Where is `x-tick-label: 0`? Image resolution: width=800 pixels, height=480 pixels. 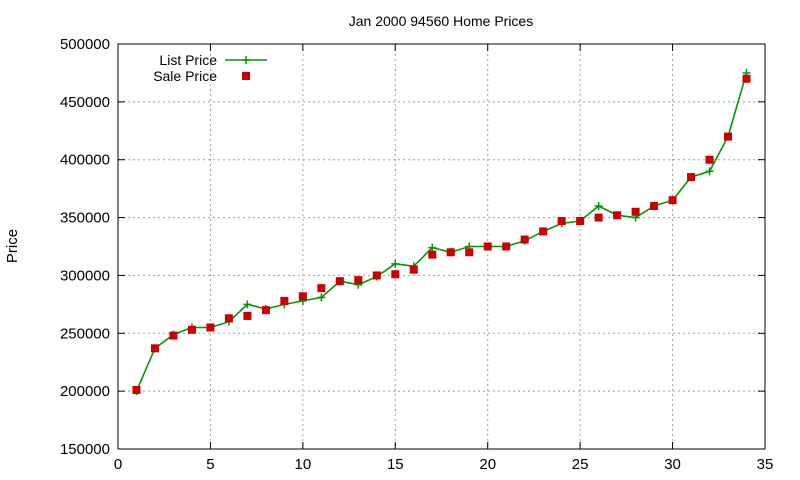
x-tick-label: 0 is located at coordinates (118, 464).